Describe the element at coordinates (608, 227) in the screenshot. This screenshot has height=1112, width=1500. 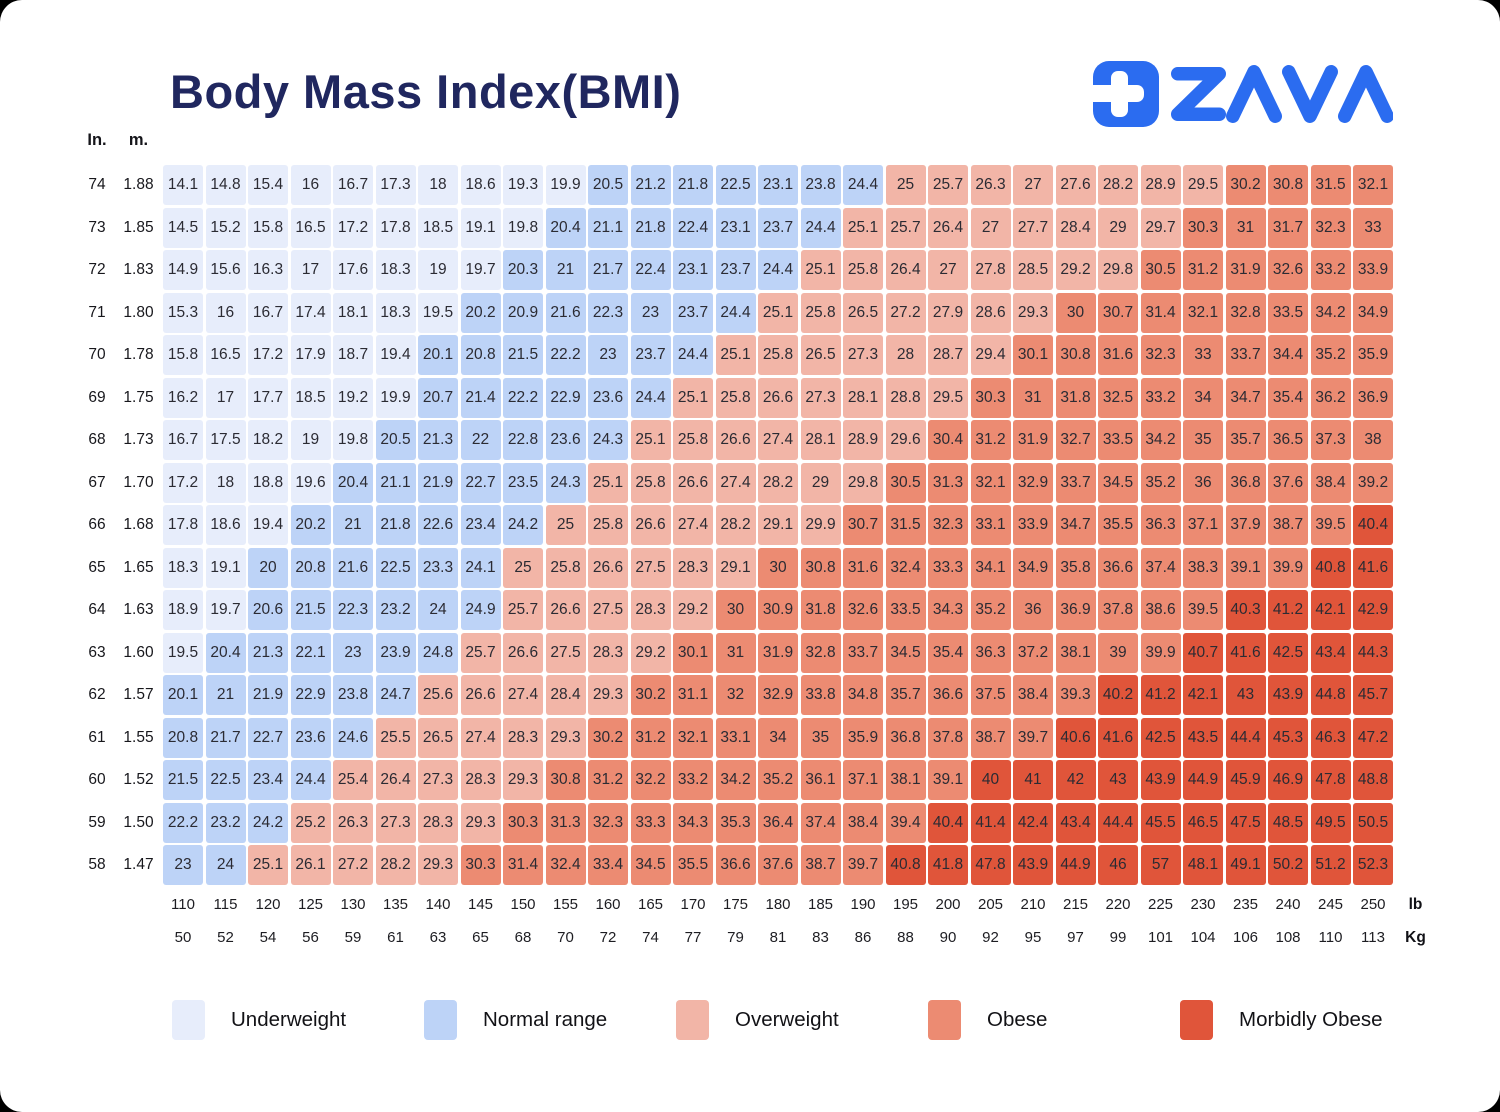
I see `bmi-cell: 21.1` at that location.